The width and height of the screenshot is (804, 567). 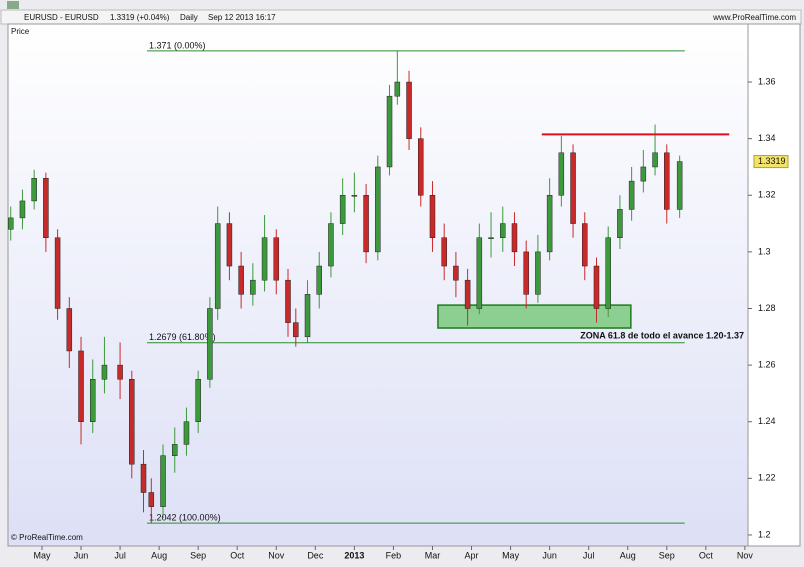 What do you see at coordinates (767, 308) in the screenshot?
I see `y-tick-label: 1.28` at bounding box center [767, 308].